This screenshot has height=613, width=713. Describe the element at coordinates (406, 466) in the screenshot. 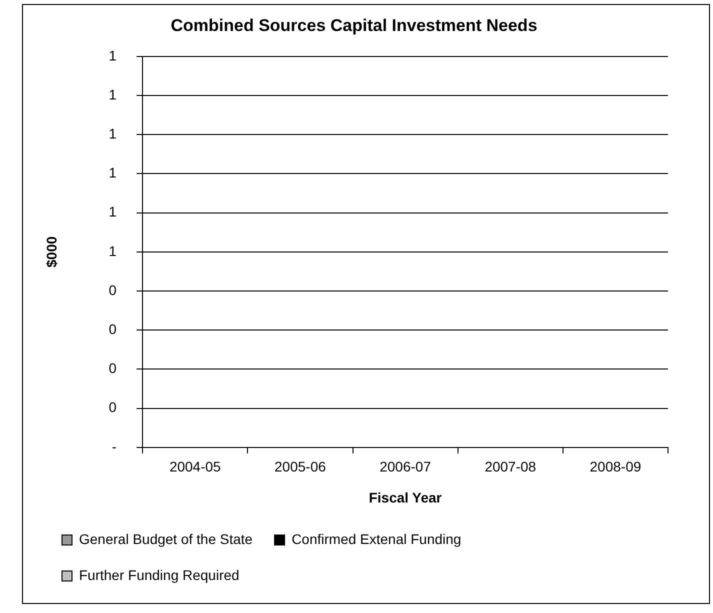

I see `x-tick-label: 2006-07` at that location.